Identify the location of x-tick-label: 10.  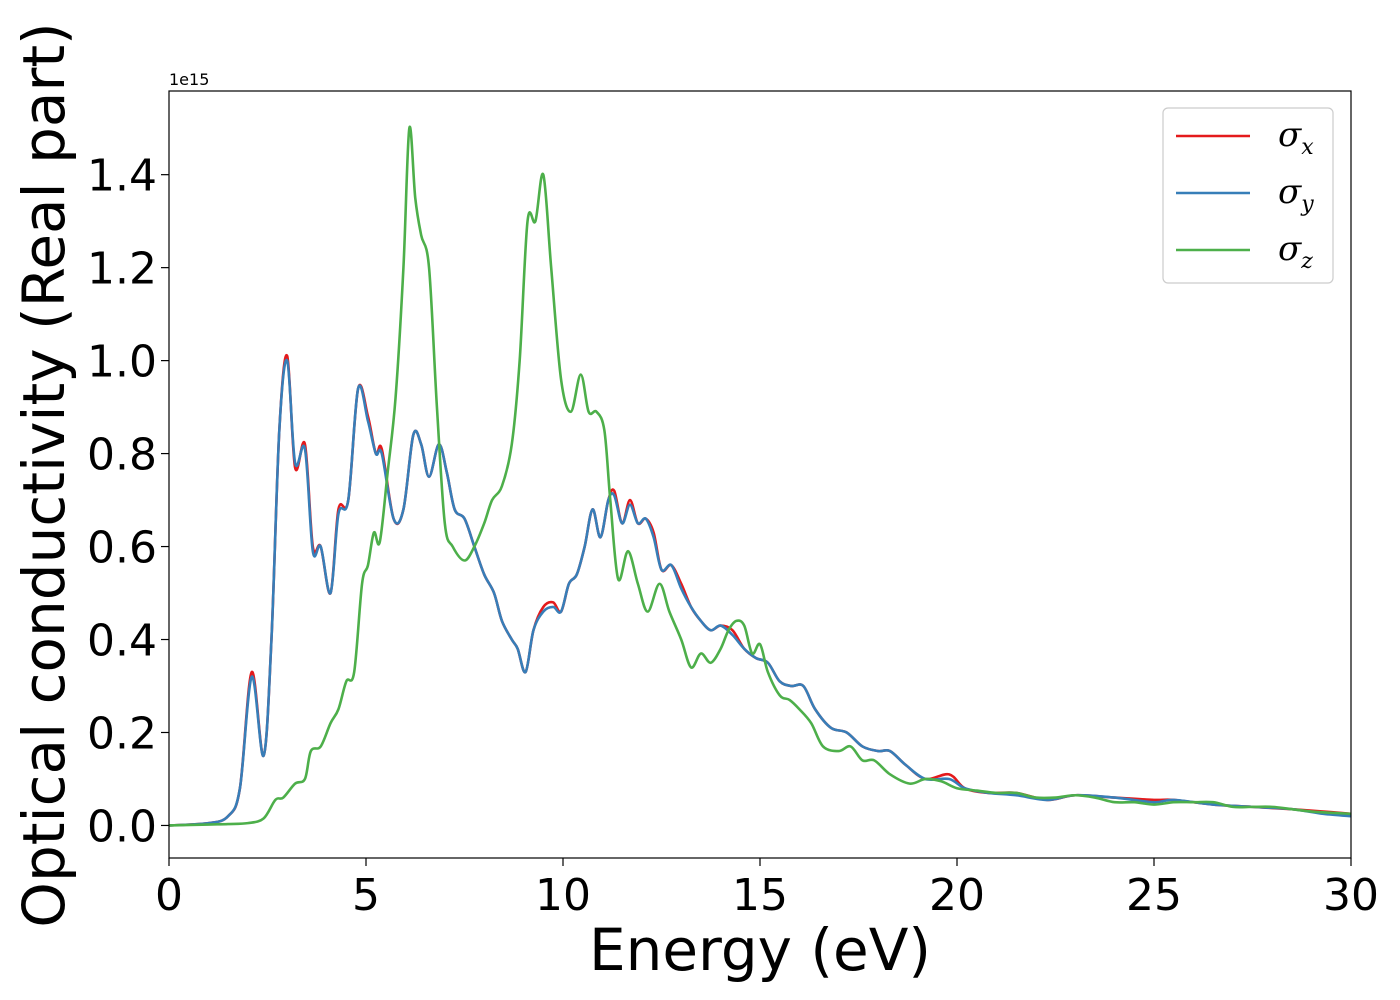
(563, 895).